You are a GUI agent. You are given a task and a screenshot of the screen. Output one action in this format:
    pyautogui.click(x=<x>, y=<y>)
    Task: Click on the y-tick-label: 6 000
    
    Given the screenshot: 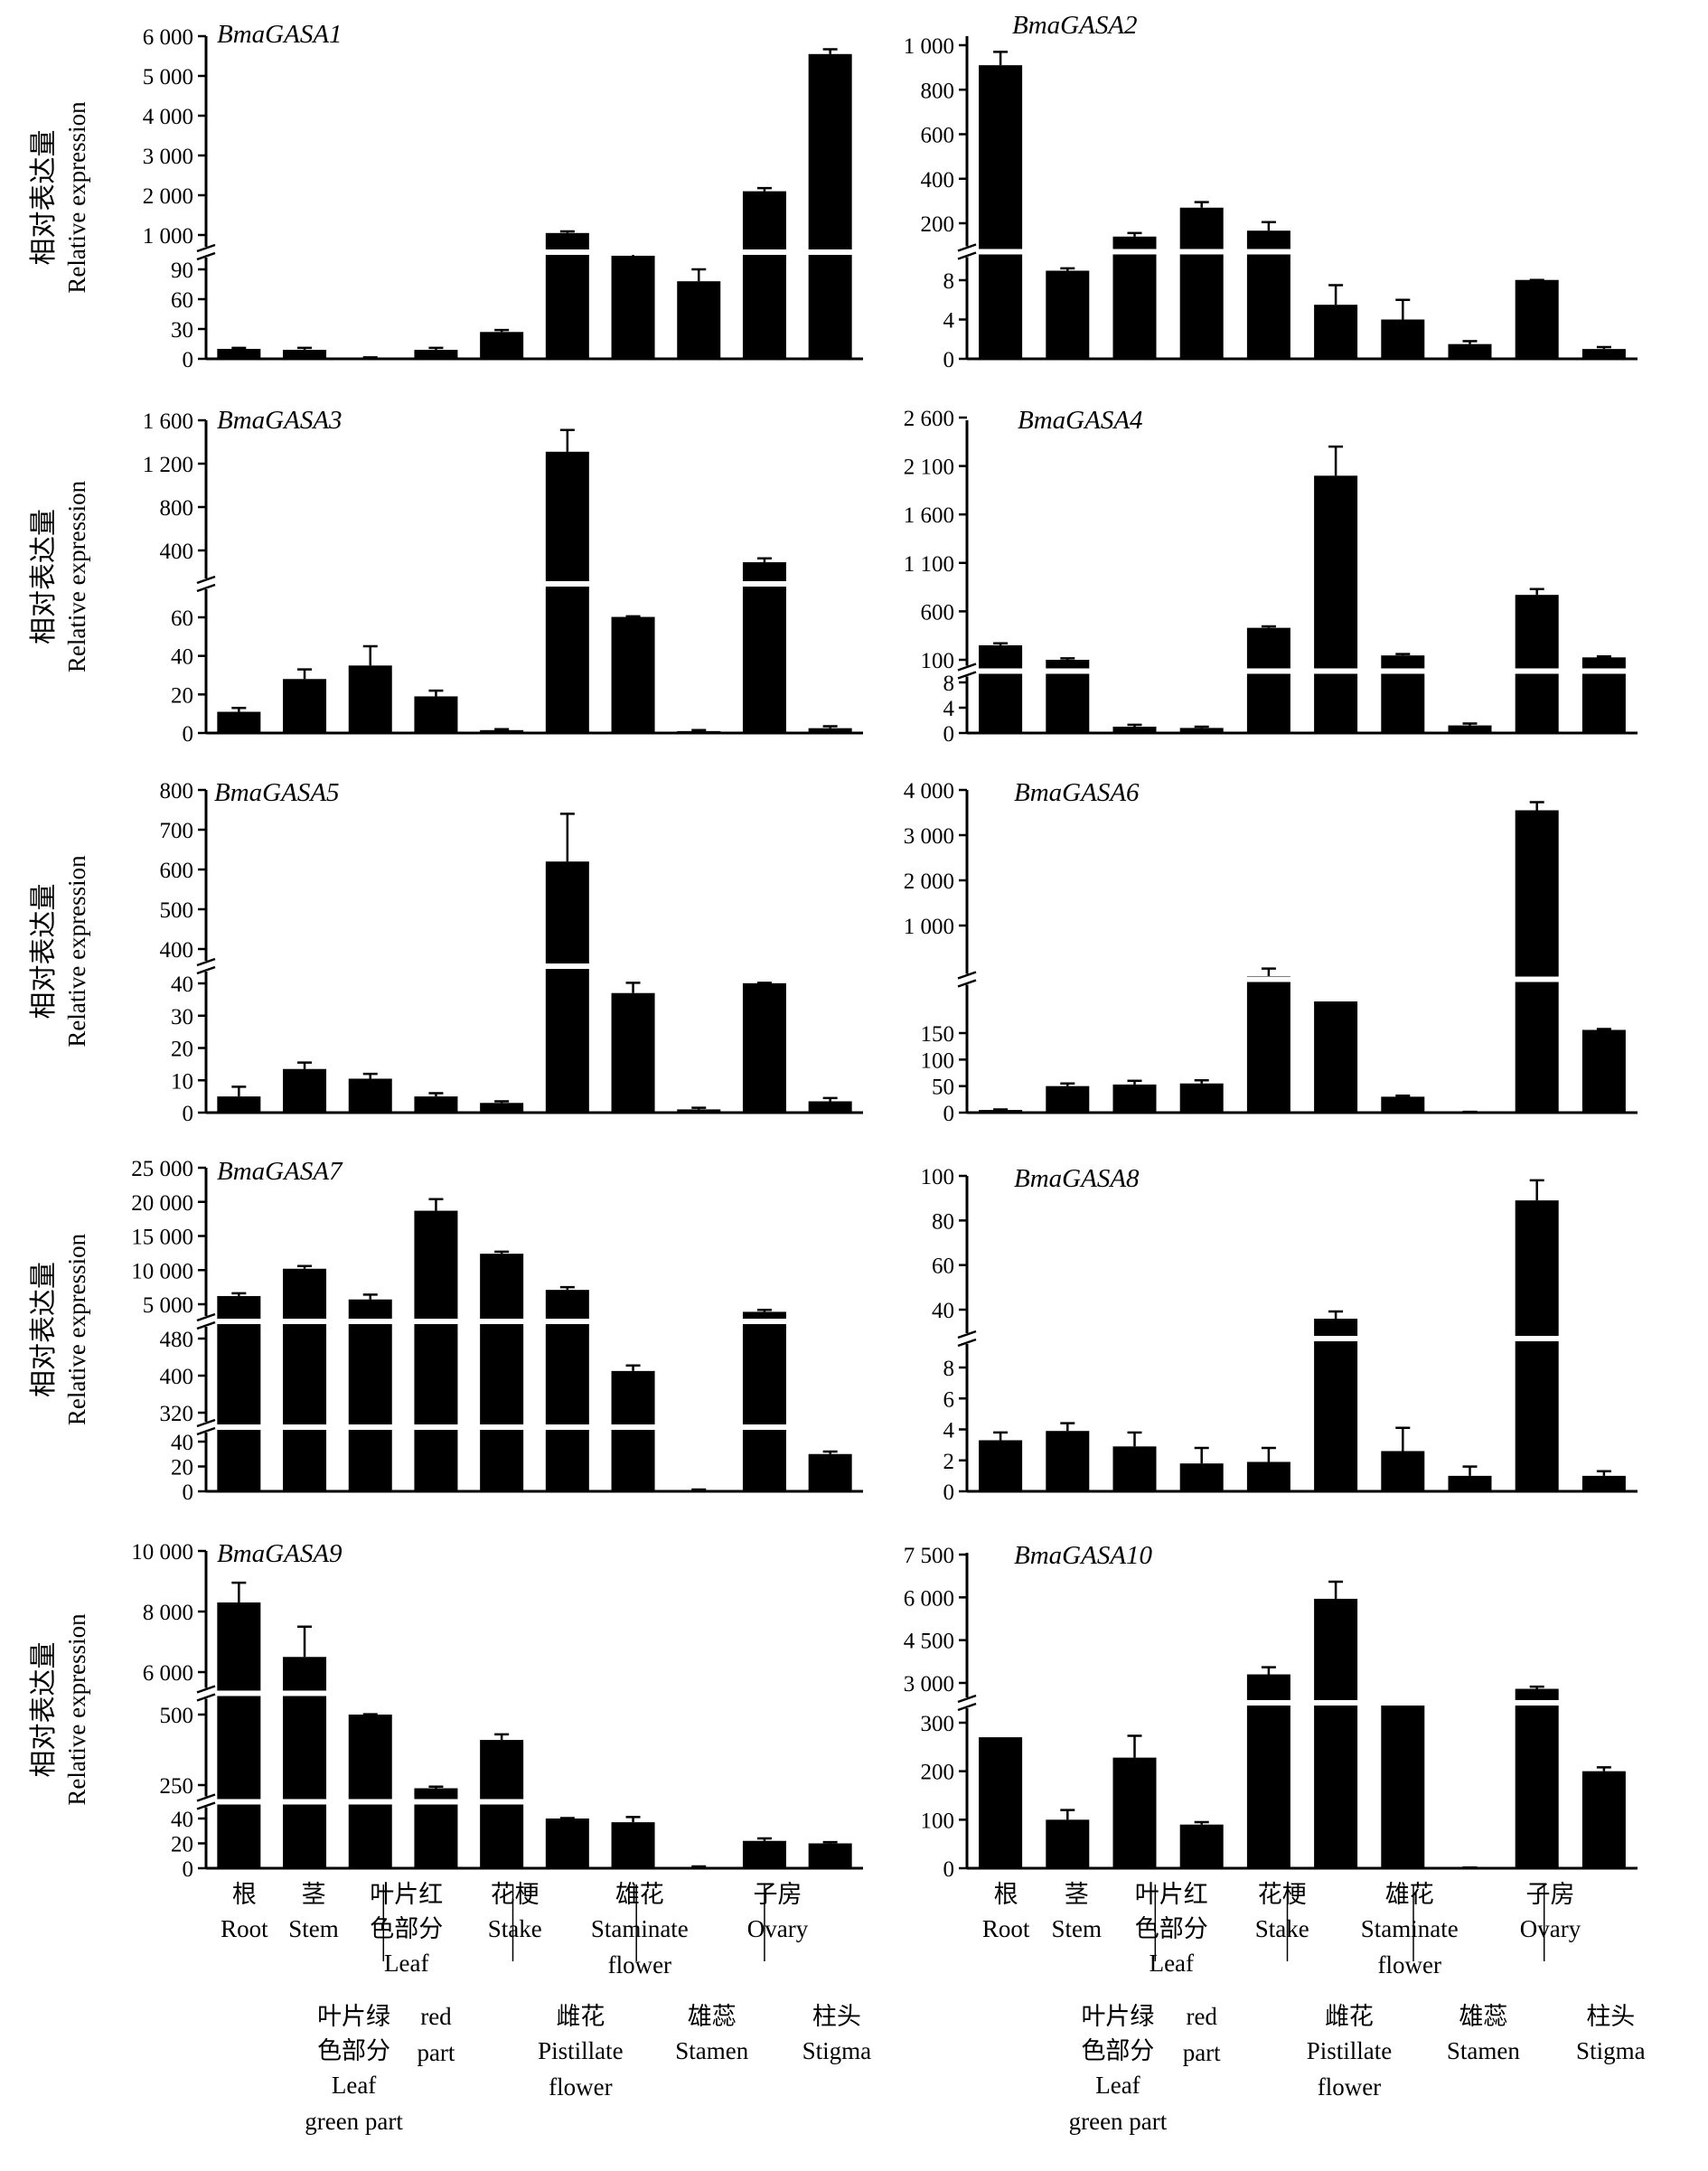 What is the action you would take?
    pyautogui.click(x=929, y=1598)
    